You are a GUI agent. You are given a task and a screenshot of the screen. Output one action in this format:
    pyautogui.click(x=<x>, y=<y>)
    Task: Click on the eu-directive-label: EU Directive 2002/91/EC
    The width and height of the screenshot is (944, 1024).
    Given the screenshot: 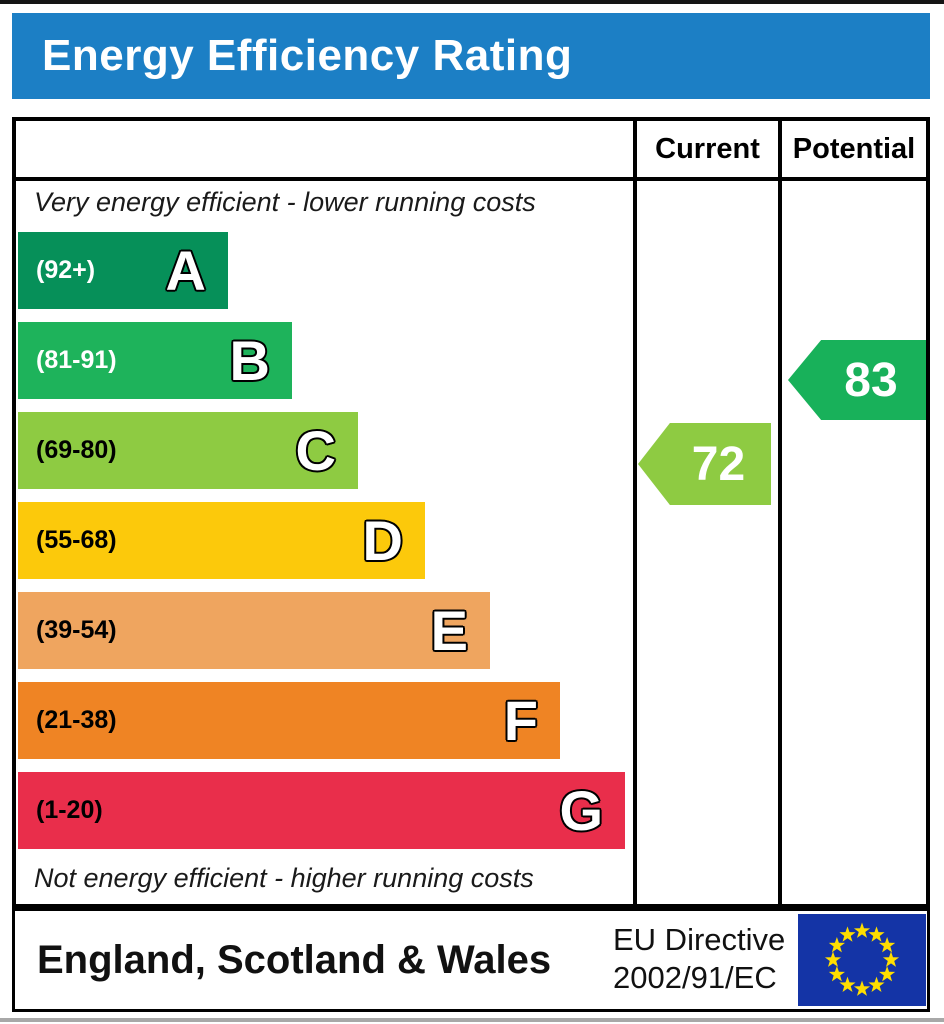 What is the action you would take?
    pyautogui.click(x=699, y=959)
    